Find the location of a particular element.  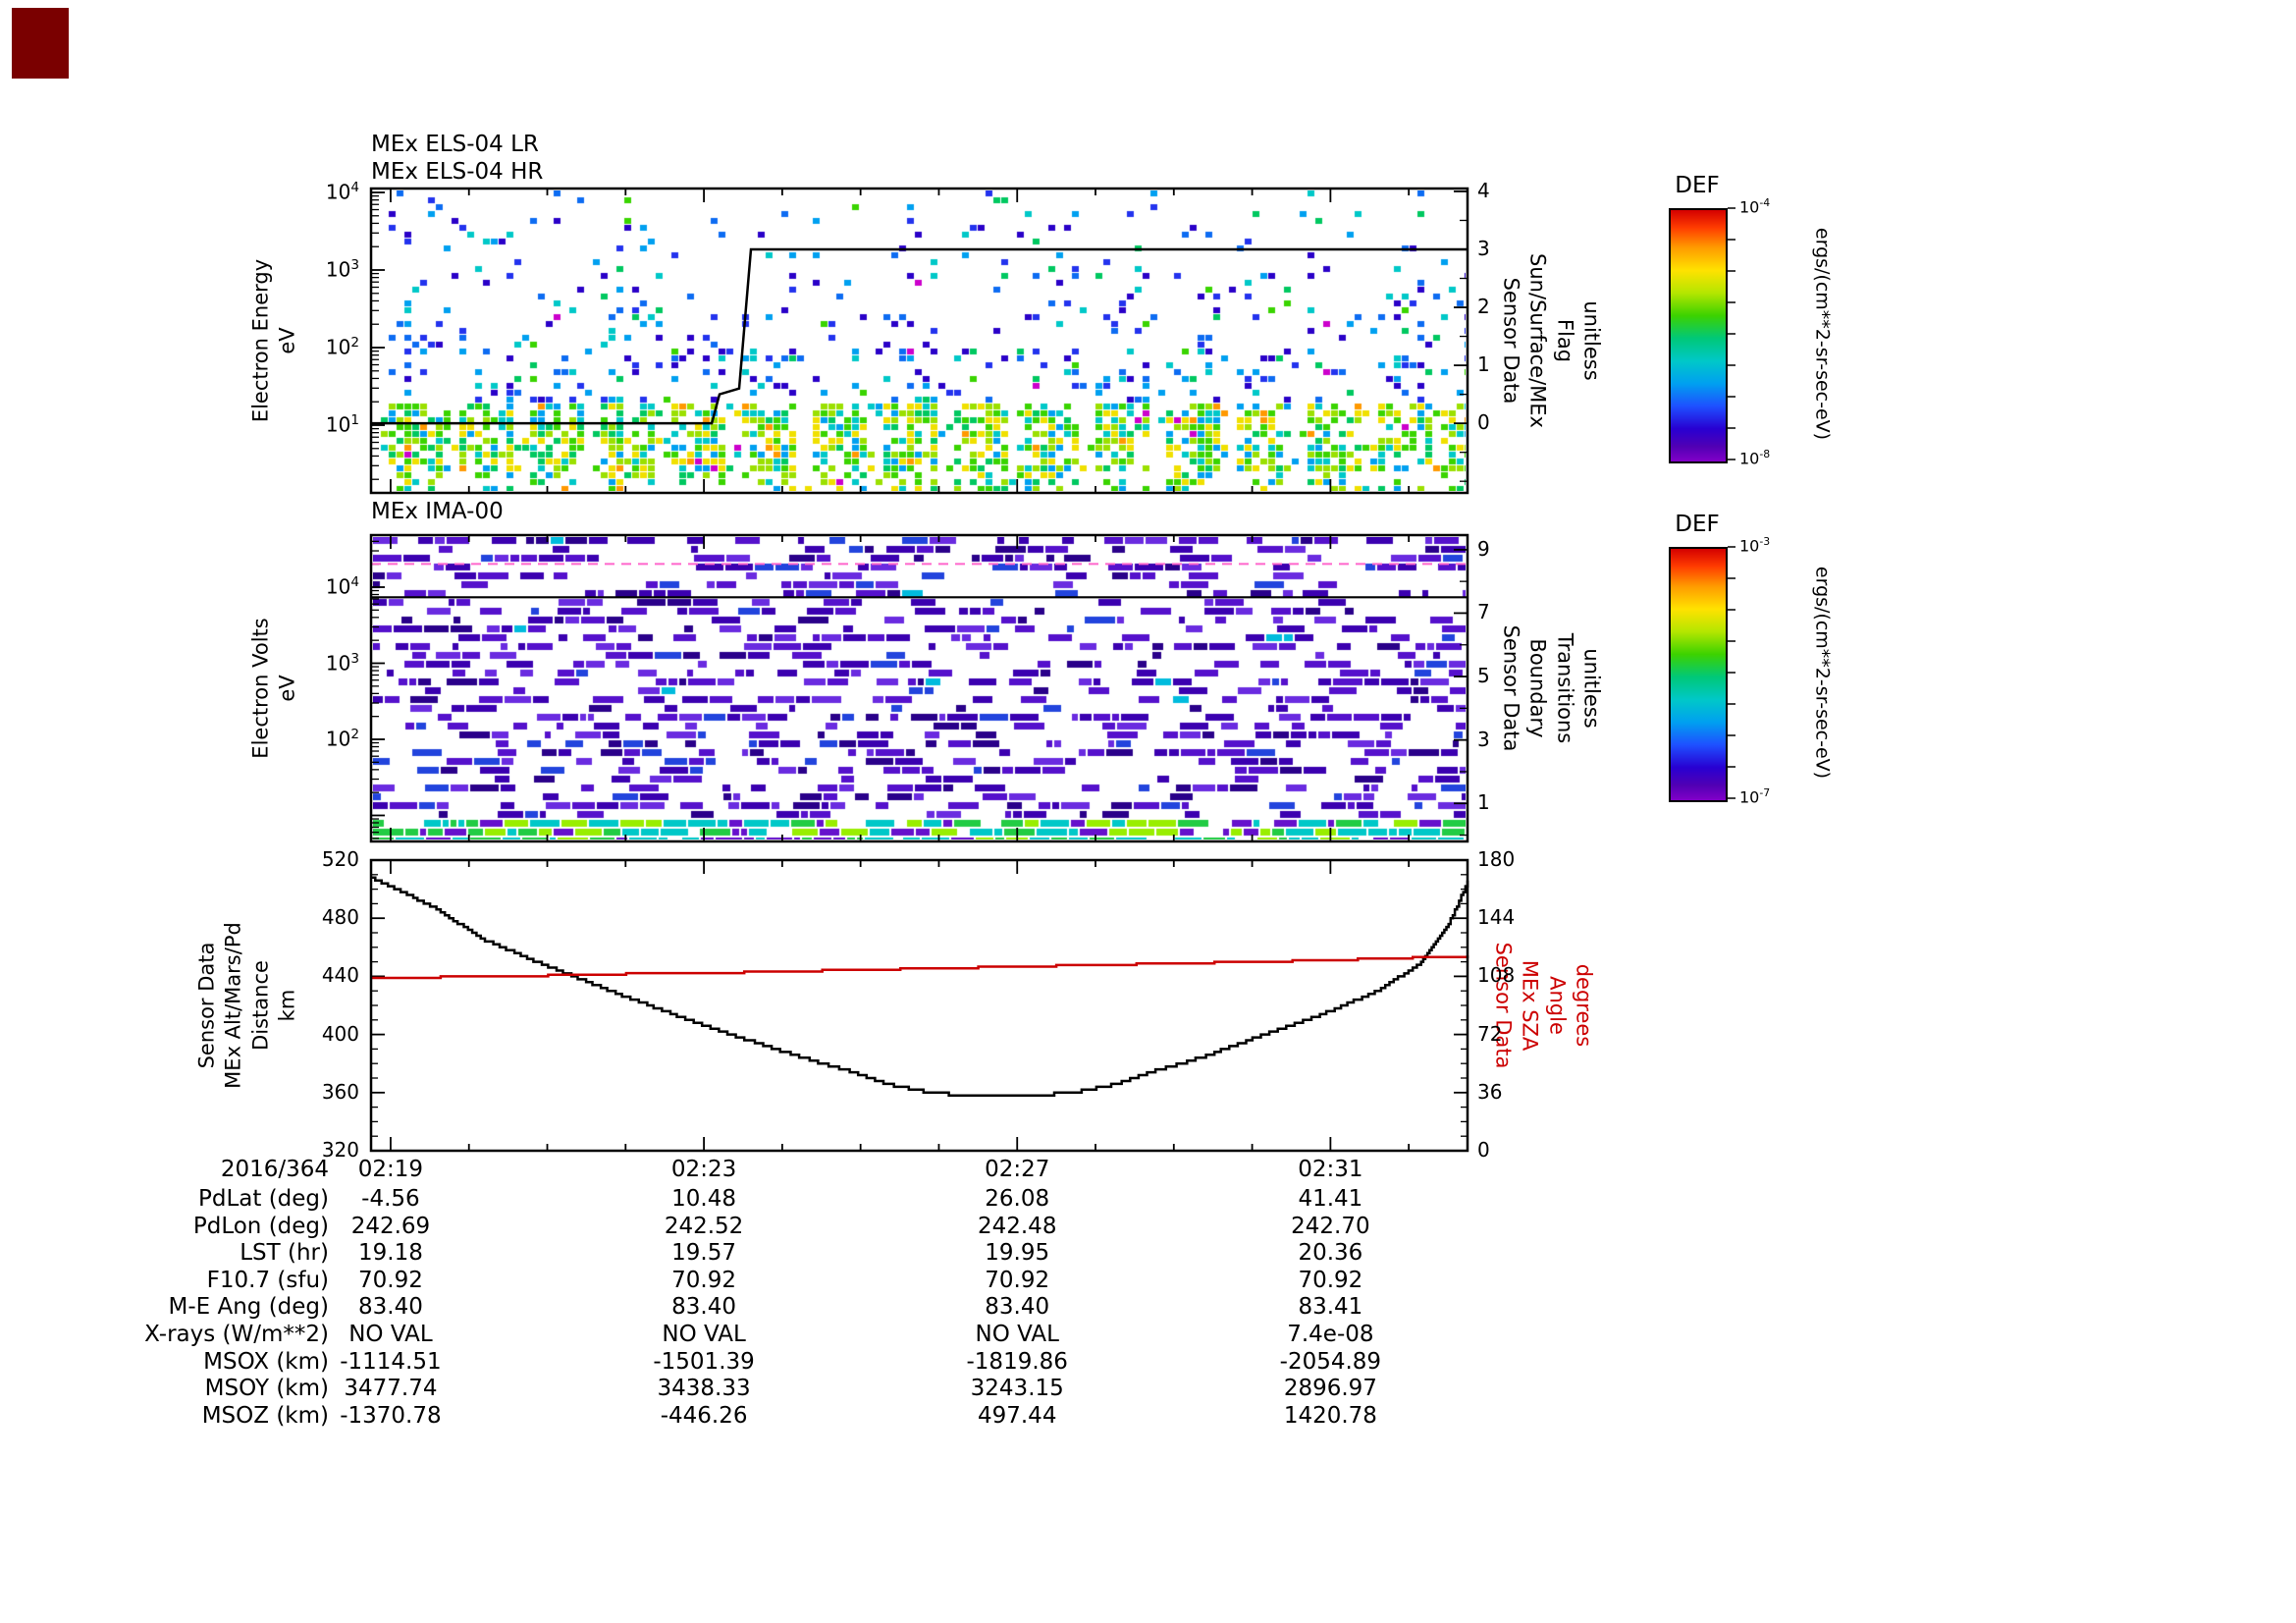

table-cell-value: 41.41 is located at coordinates (1331, 1199).